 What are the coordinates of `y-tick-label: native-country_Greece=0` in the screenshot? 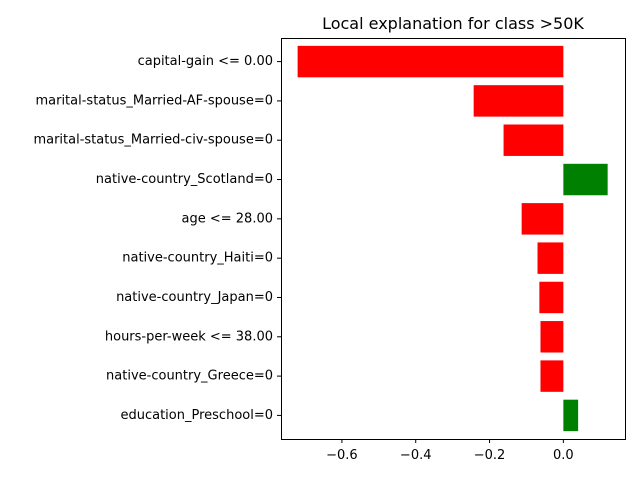 It's located at (189, 376).